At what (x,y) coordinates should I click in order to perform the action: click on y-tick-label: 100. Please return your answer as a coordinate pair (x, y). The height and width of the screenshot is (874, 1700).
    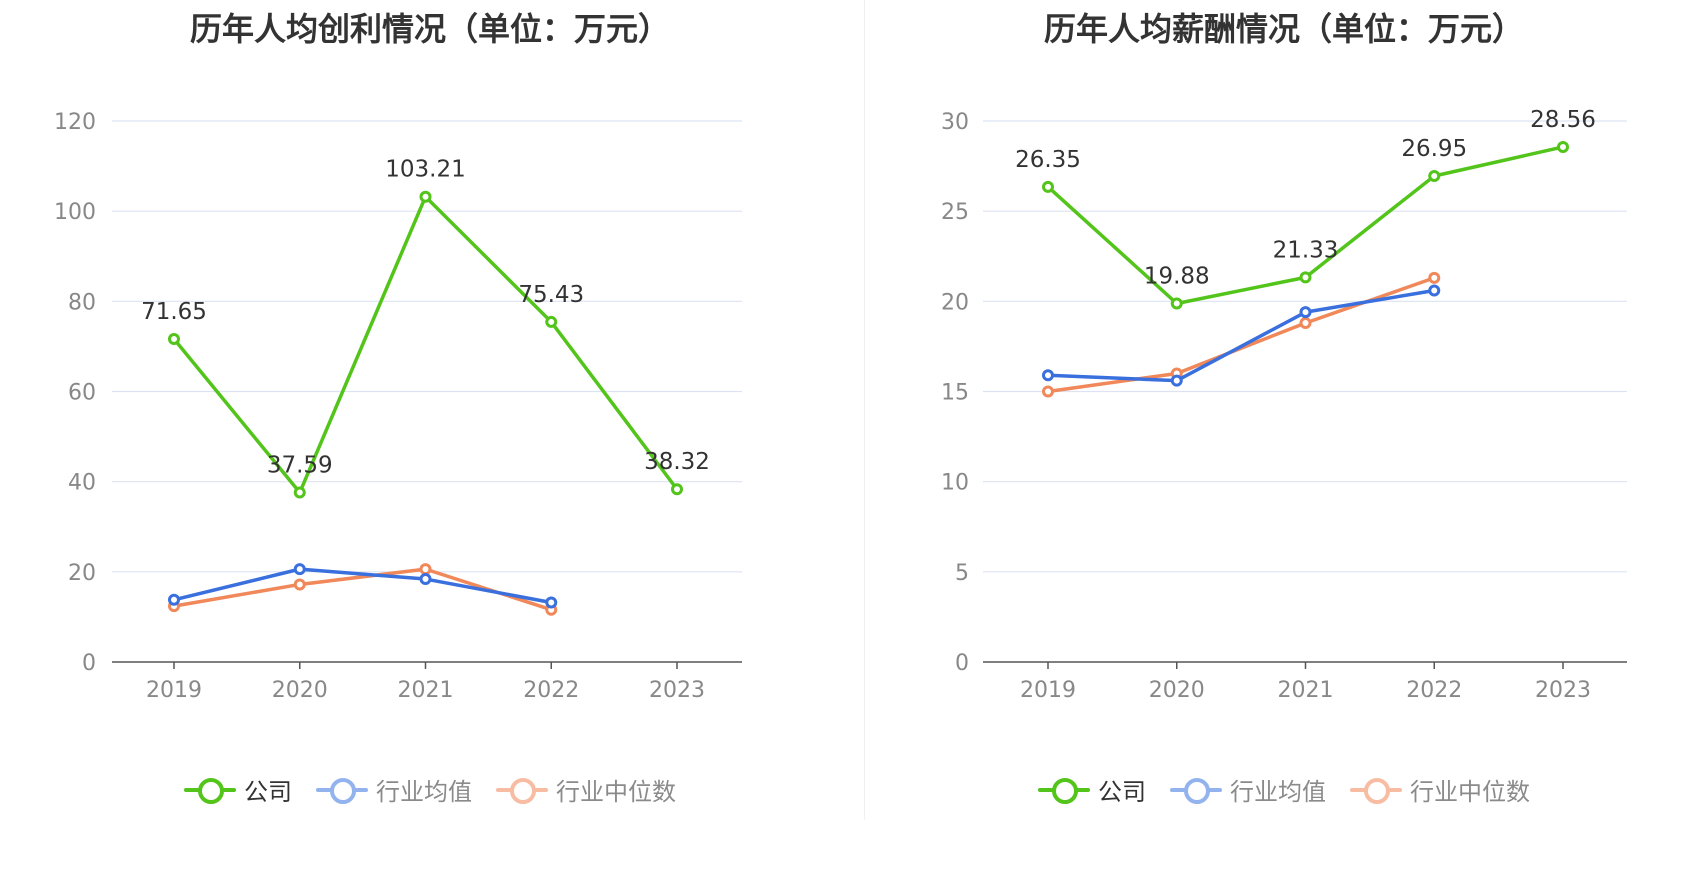
    Looking at the image, I should click on (75, 212).